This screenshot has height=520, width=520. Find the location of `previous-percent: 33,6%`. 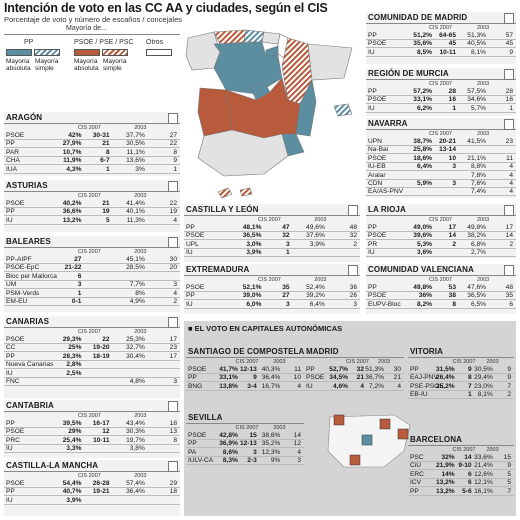

previous-percent: 33,6% is located at coordinates (483, 457).